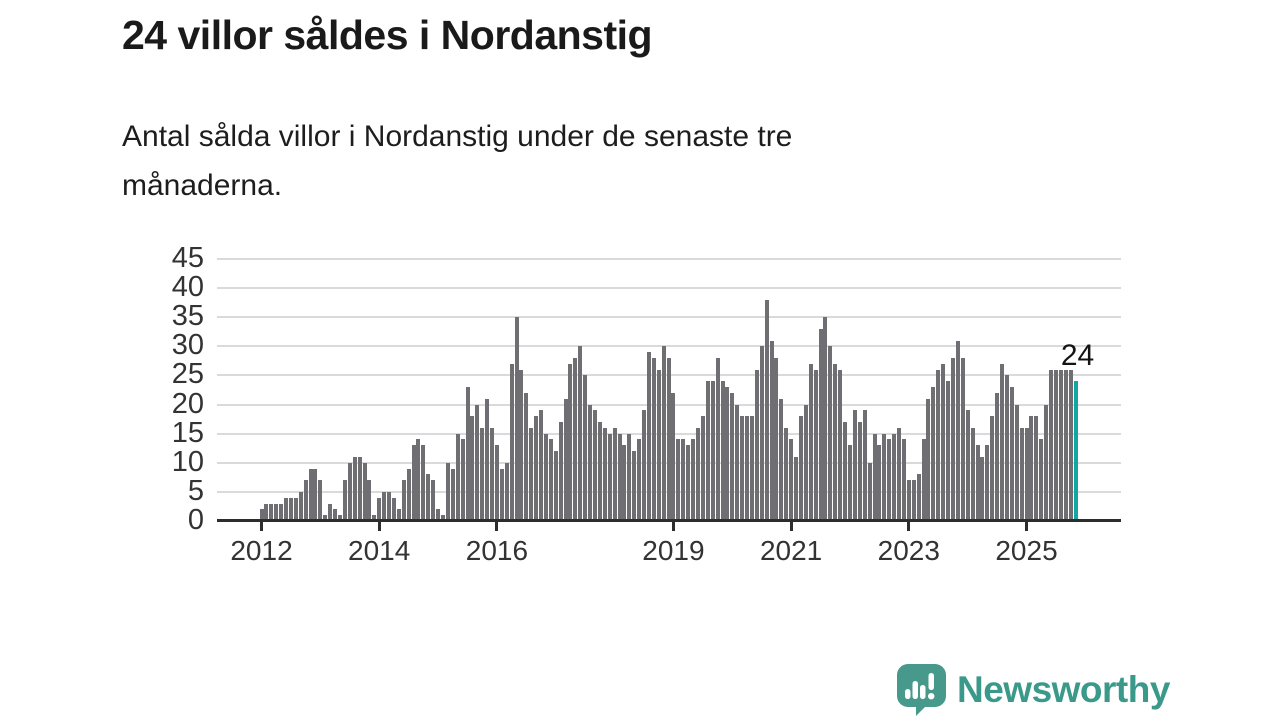 The width and height of the screenshot is (1280, 720). What do you see at coordinates (202, 185) in the screenshot?
I see `chart-subtitle-line2: månaderna.` at bounding box center [202, 185].